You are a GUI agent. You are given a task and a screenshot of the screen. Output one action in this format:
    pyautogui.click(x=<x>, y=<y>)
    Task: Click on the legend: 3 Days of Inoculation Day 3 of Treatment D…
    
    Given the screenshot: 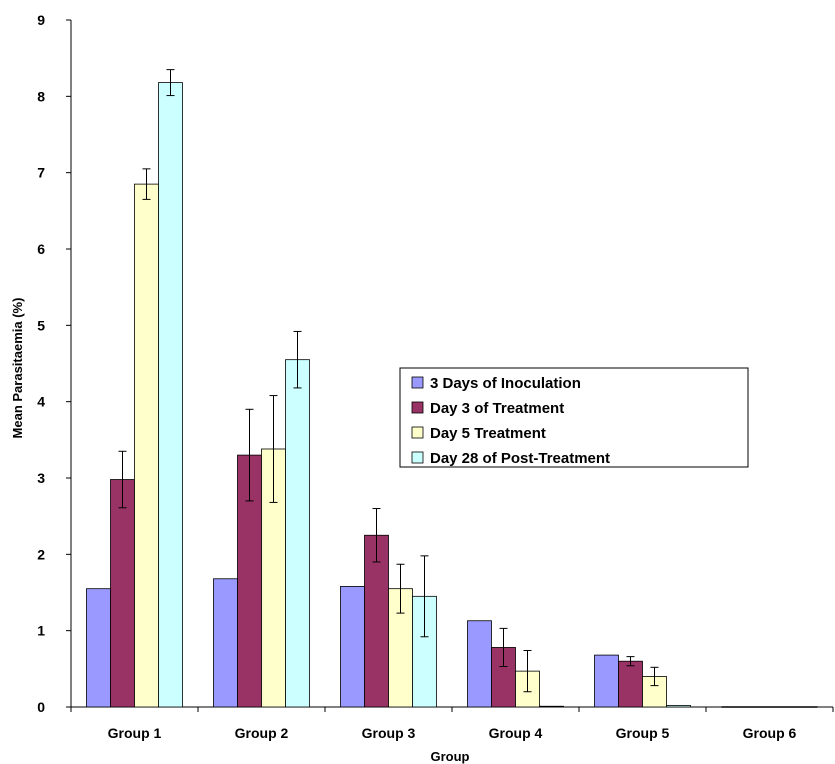 What is the action you would take?
    pyautogui.click(x=574, y=417)
    